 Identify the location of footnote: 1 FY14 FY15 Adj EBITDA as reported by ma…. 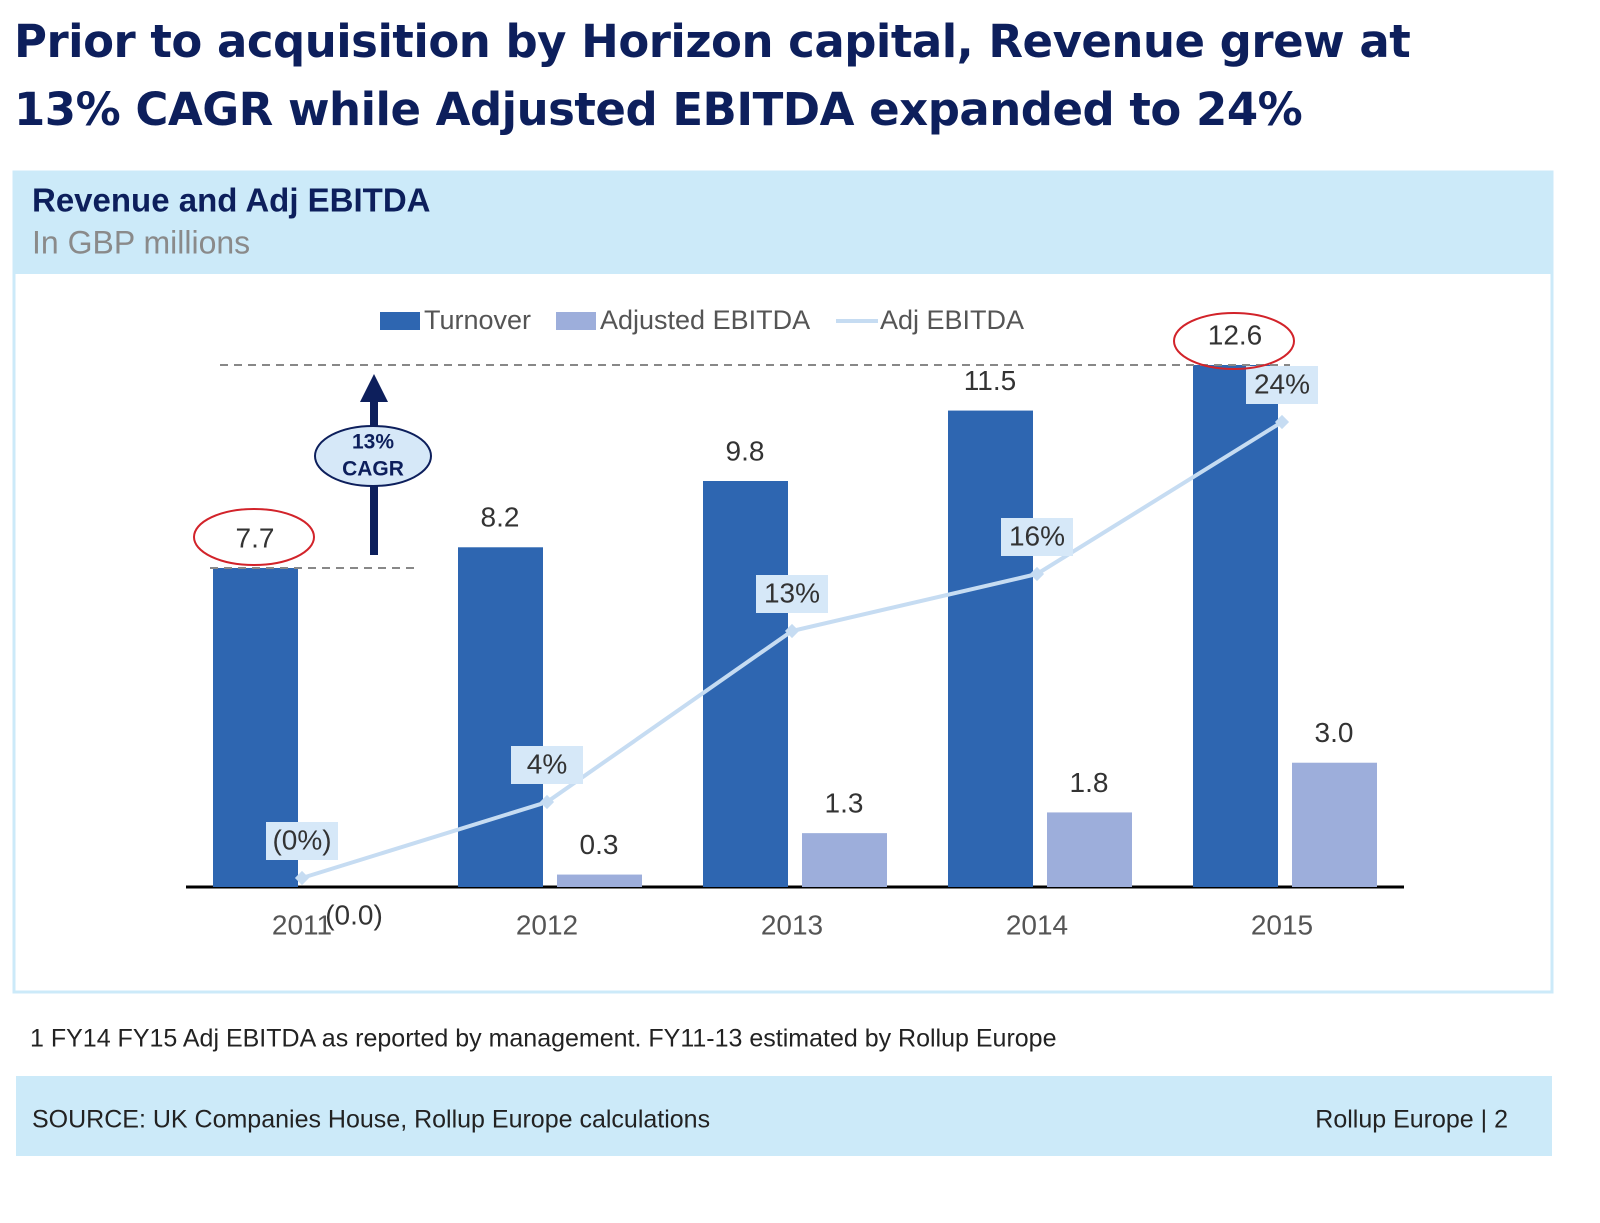
(543, 1039).